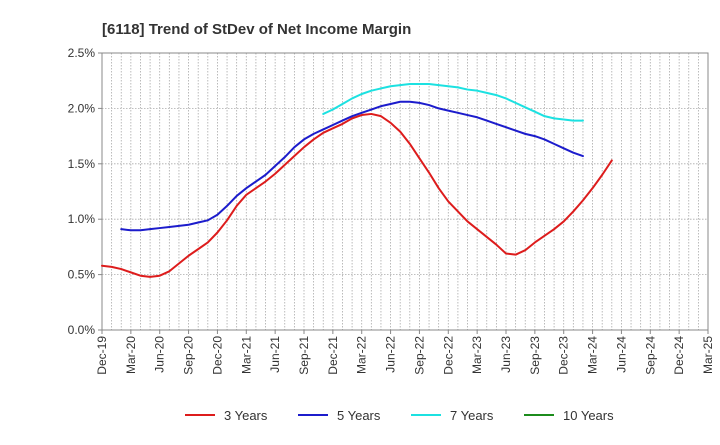 The width and height of the screenshot is (720, 445). I want to click on x-tick-label: Sep-24, so click(650, 355).